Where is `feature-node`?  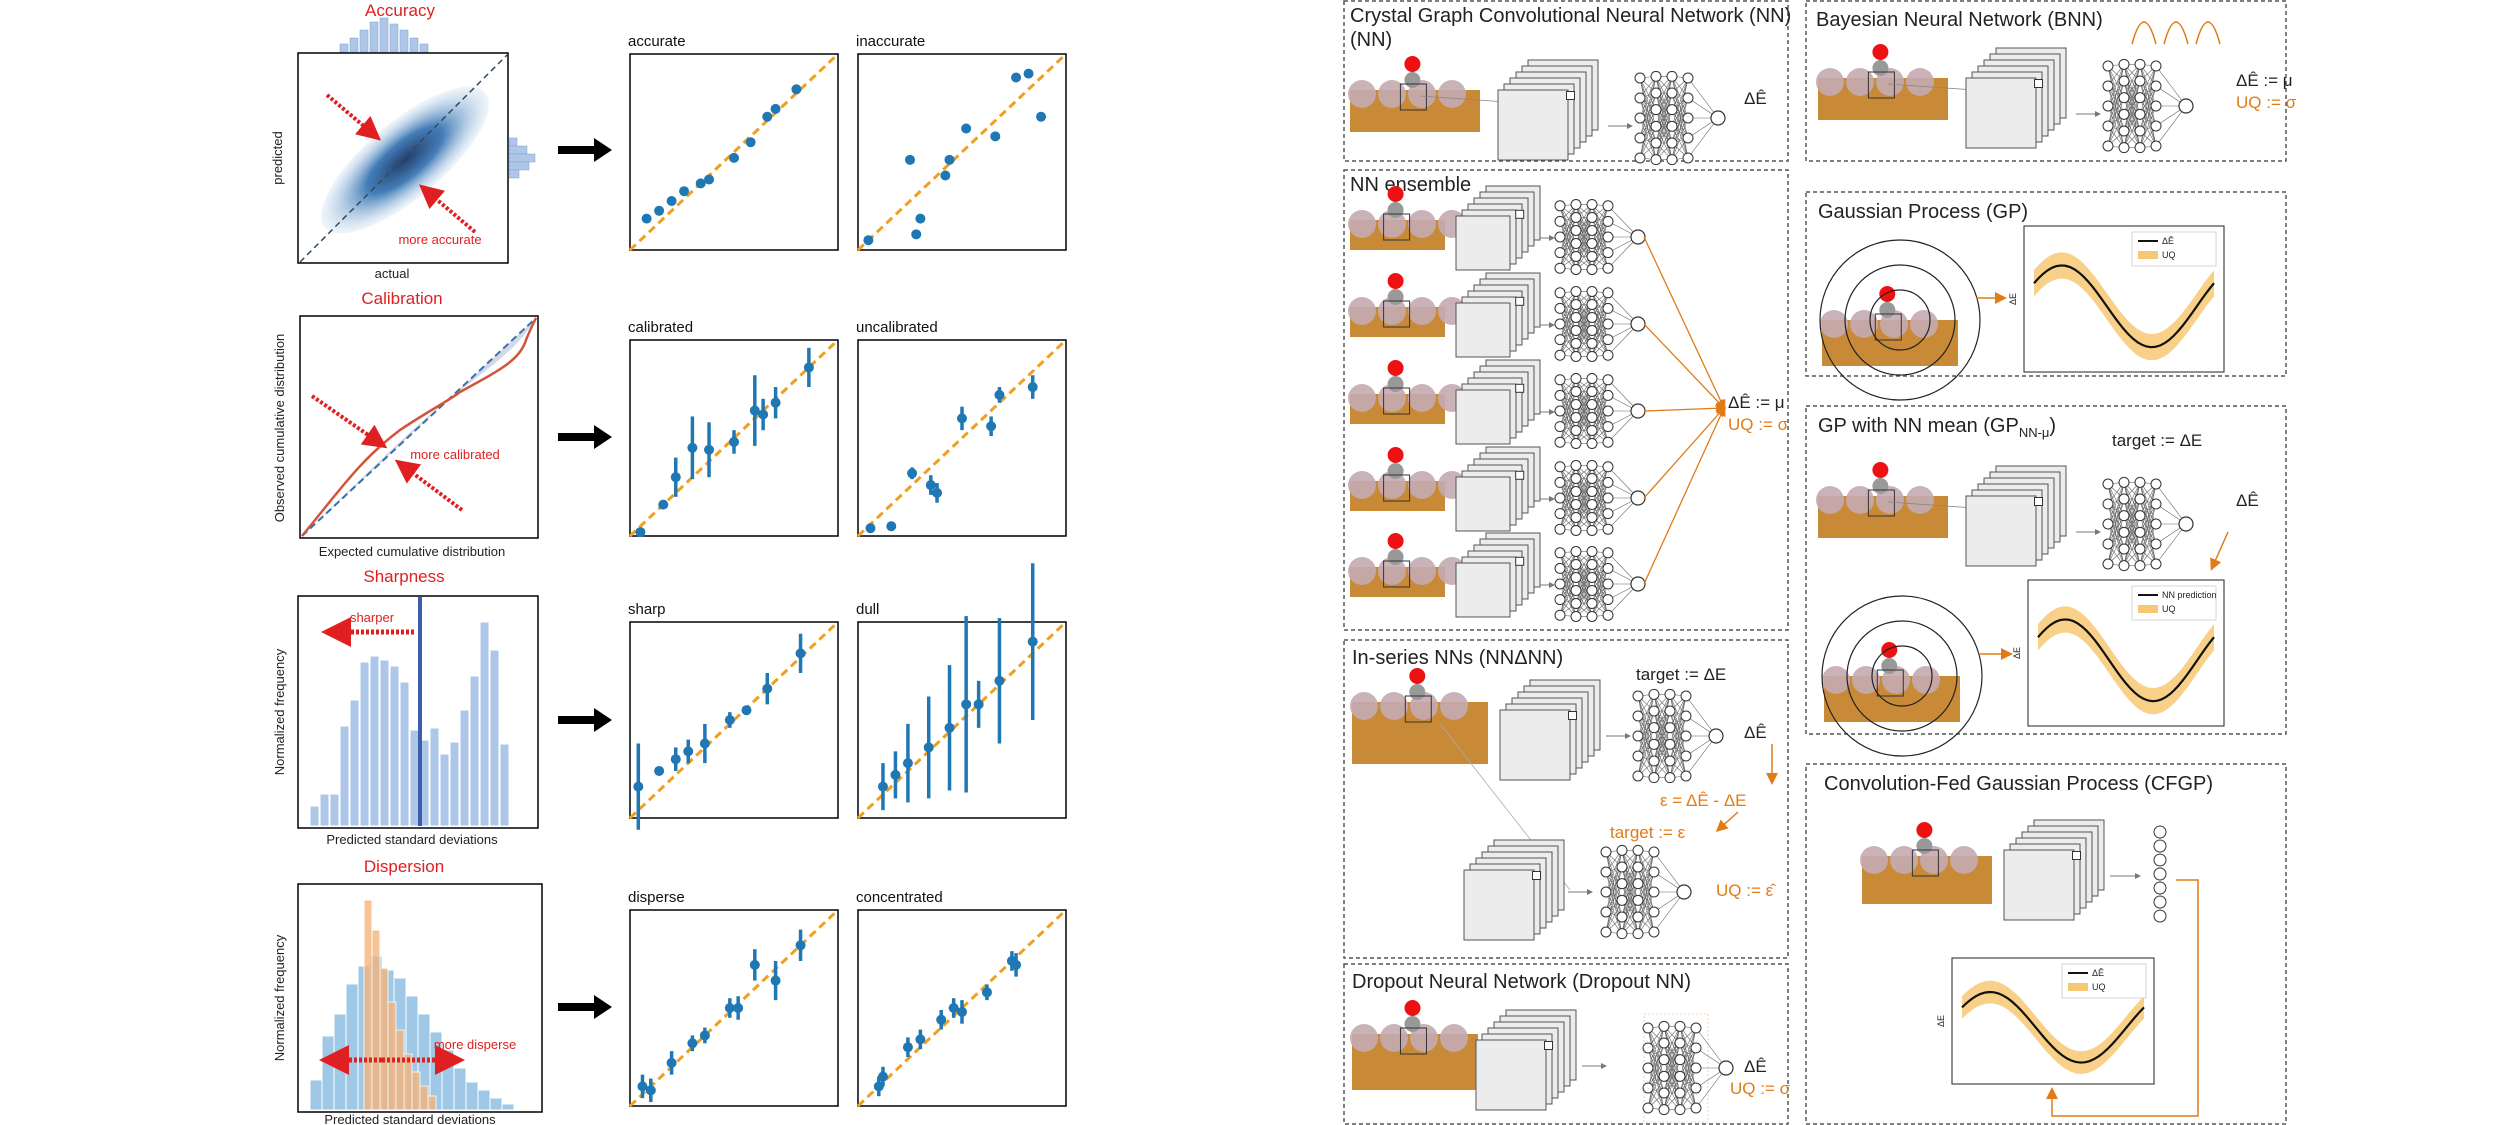 feature-node is located at coordinates (2160, 846).